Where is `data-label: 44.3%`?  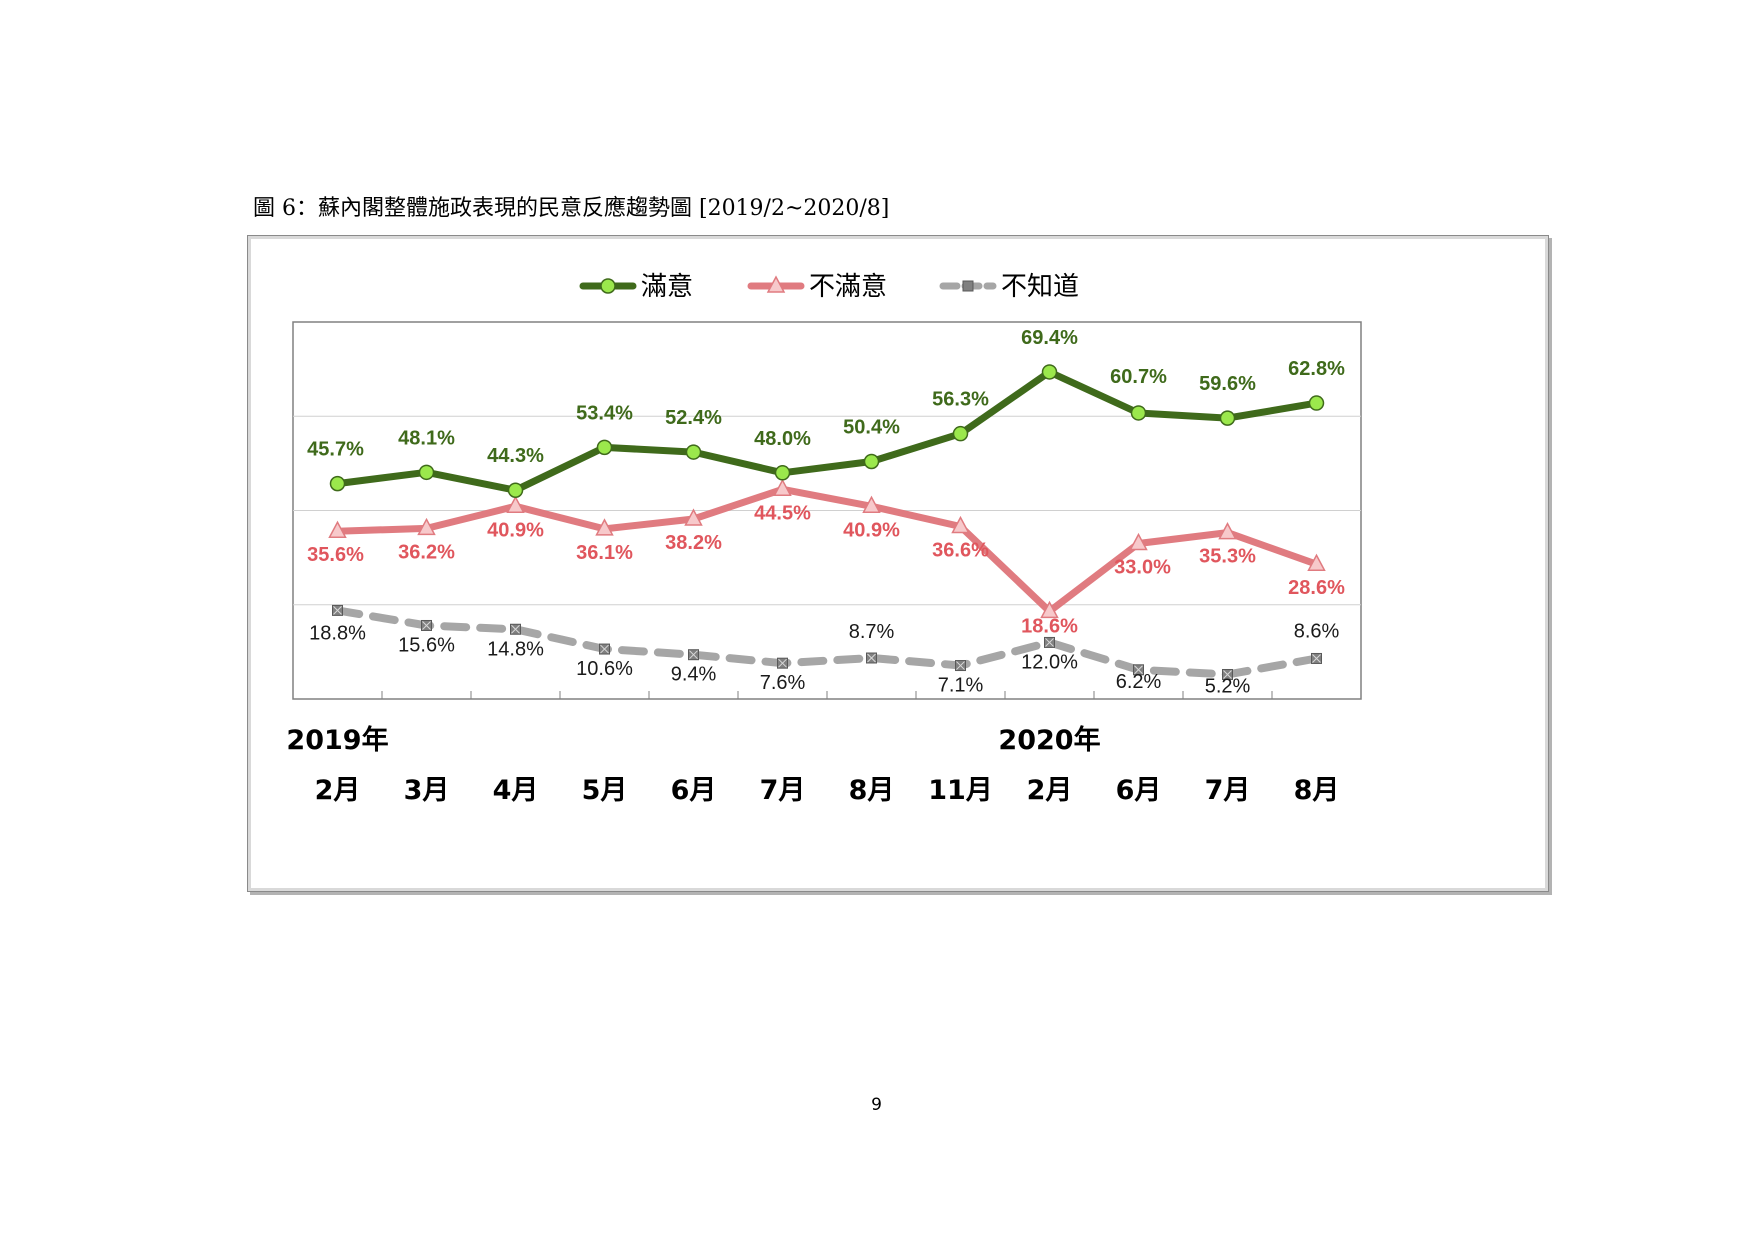 data-label: 44.3% is located at coordinates (515, 456).